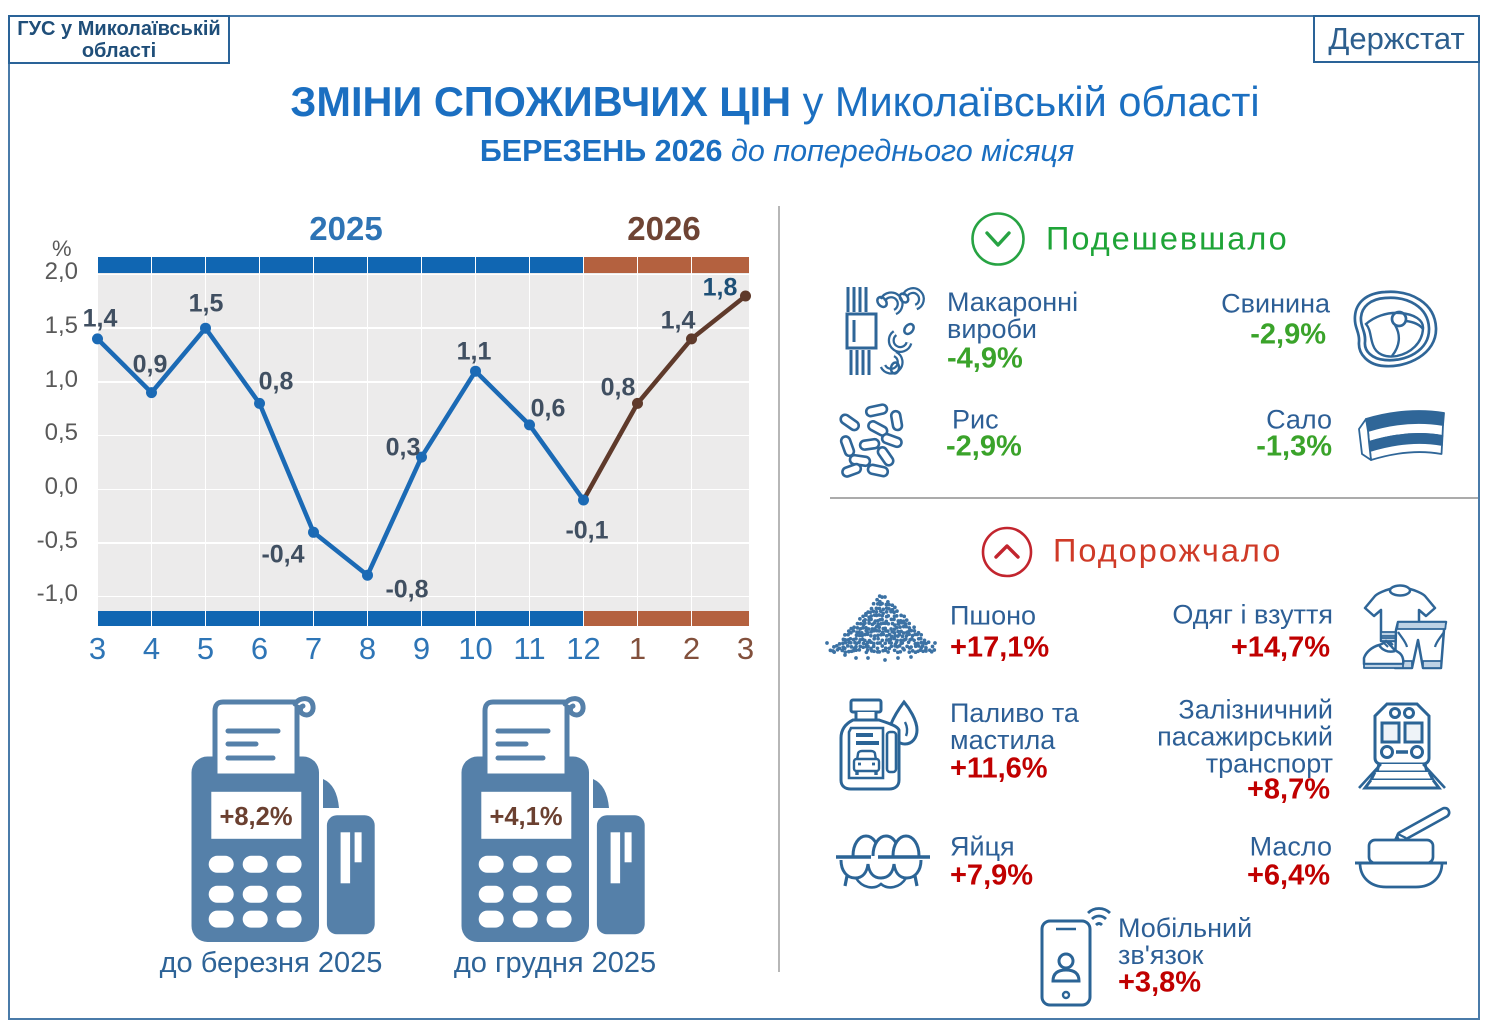  Describe the element at coordinates (525, 817) in the screenshot. I see `svg-text: +4,1%` at that location.